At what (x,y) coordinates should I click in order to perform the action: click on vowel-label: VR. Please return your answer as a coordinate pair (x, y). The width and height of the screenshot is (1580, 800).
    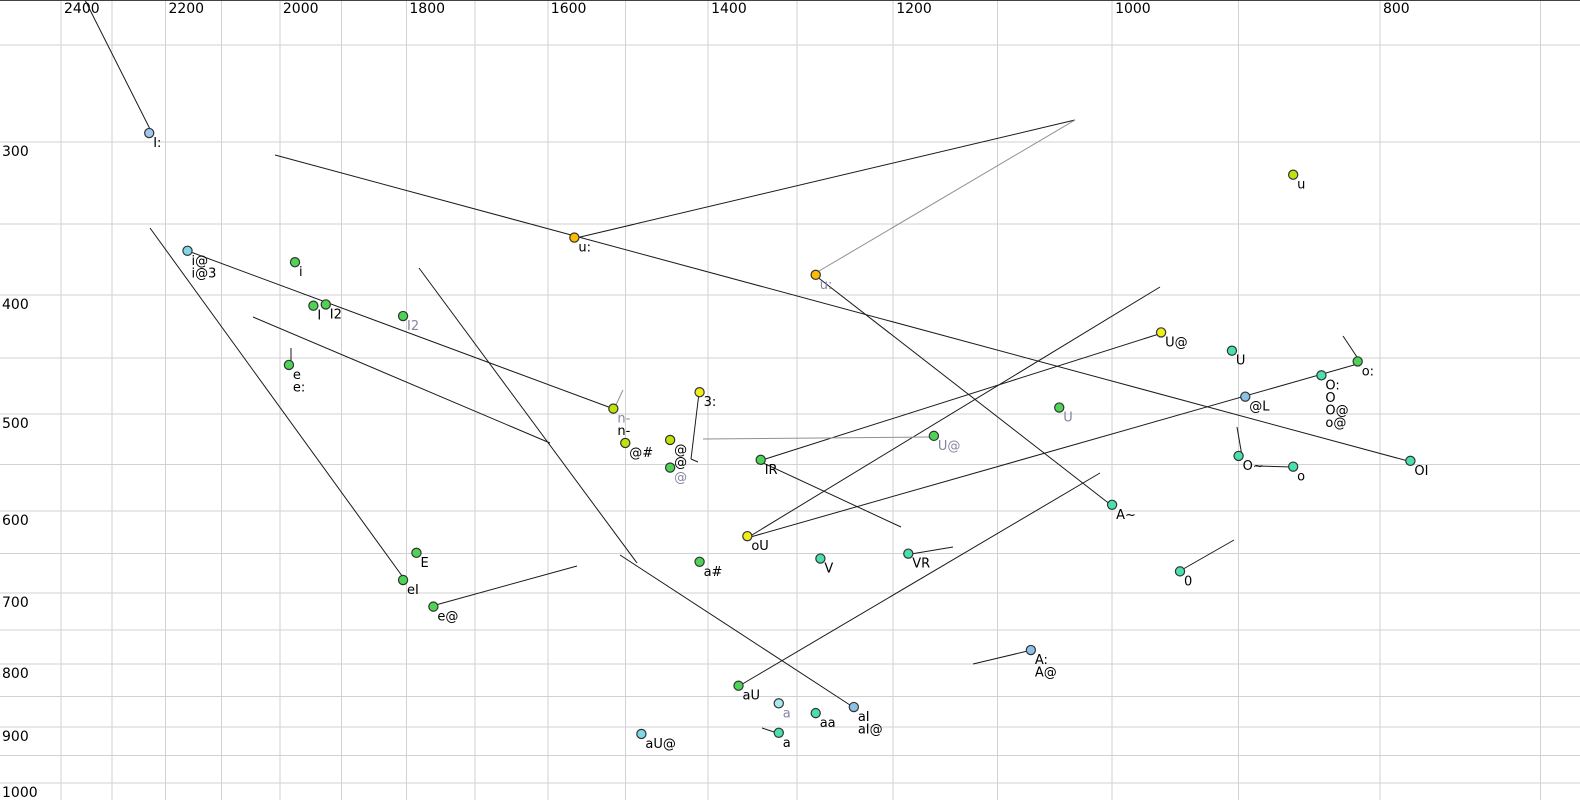
    Looking at the image, I should click on (921, 564).